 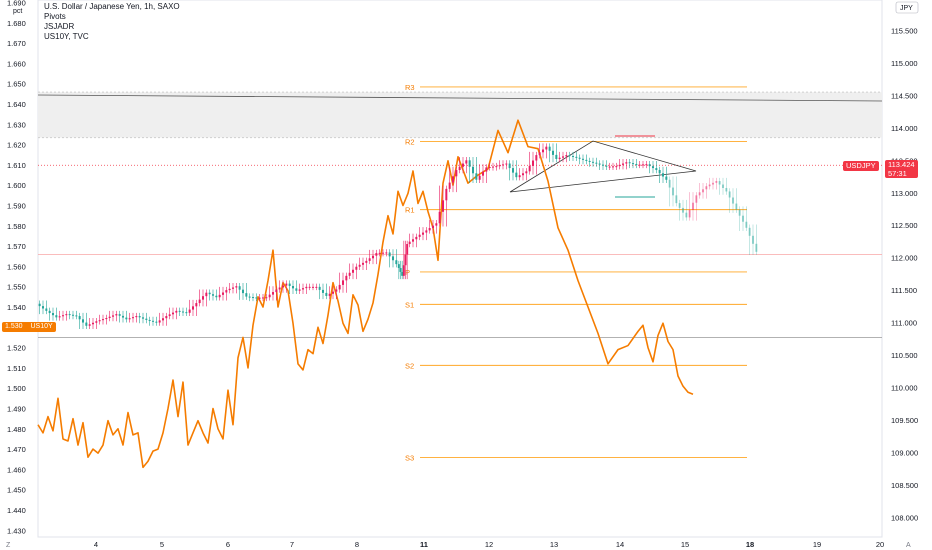 What do you see at coordinates (16, 246) in the screenshot?
I see `left-axis-tick: 1.570` at bounding box center [16, 246].